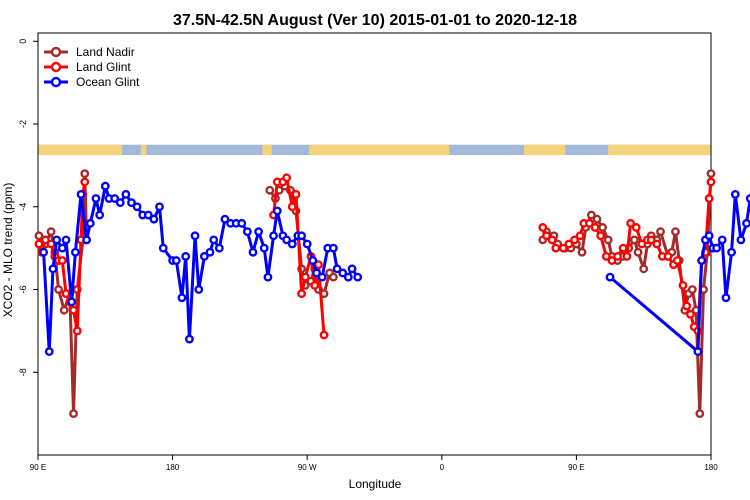 This screenshot has height=500, width=750. I want to click on x-tick-label: 0, so click(442, 467).